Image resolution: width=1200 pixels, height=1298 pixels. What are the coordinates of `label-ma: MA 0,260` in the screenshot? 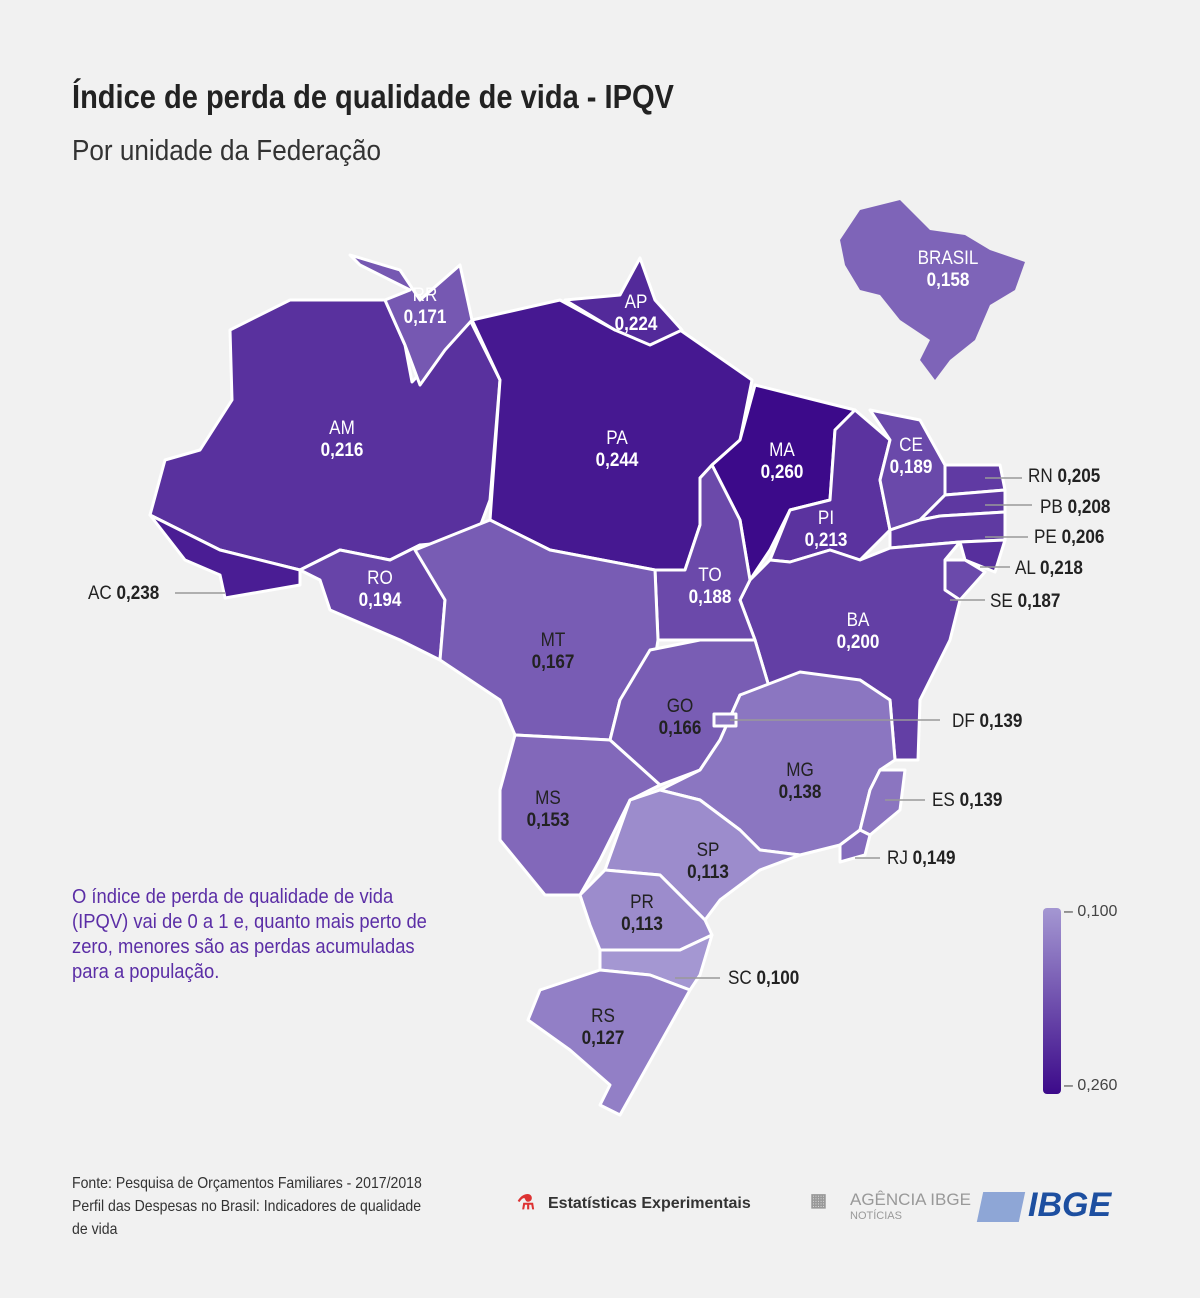 It's located at (782, 461).